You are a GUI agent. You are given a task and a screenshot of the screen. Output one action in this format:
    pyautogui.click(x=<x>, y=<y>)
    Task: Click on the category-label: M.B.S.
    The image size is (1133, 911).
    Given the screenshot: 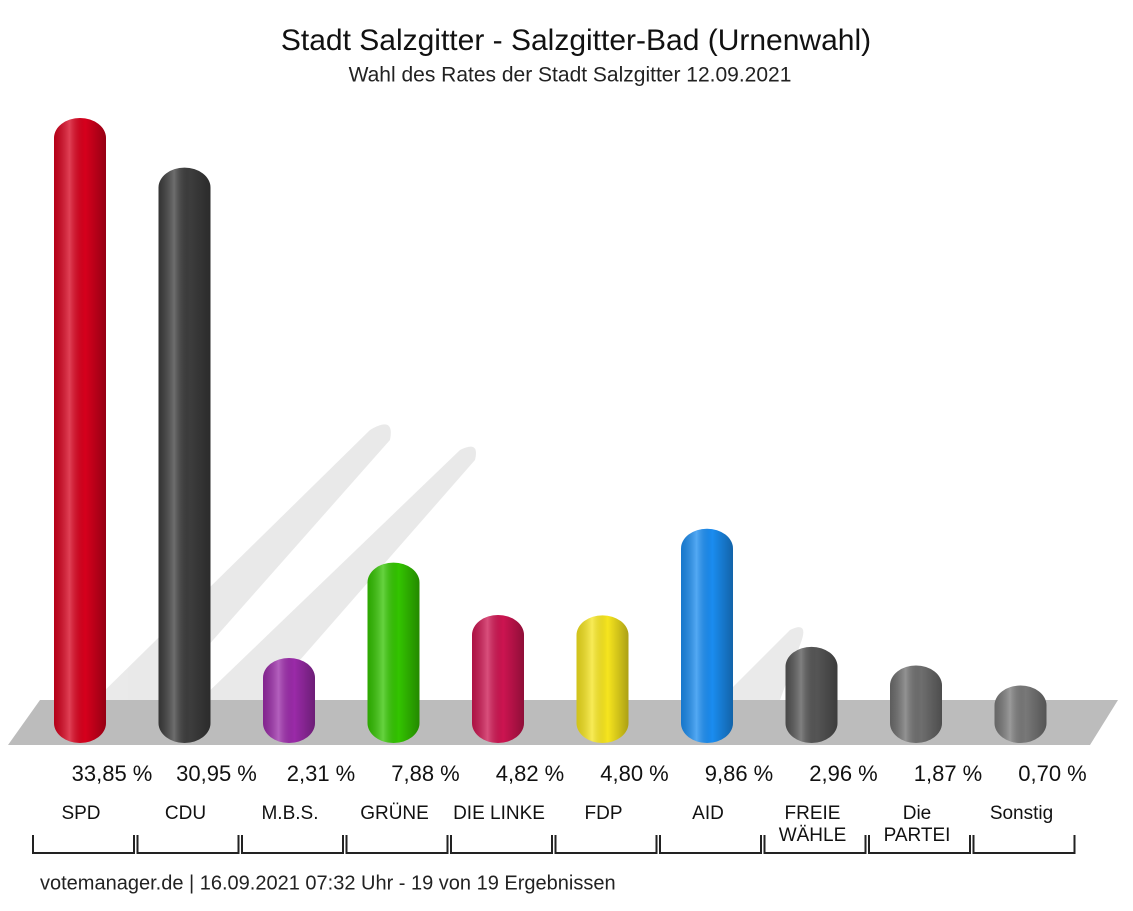 What is the action you would take?
    pyautogui.click(x=290, y=813)
    